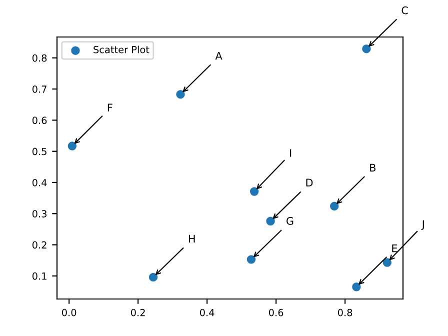  Describe the element at coordinates (137, 312) in the screenshot. I see `x-tick-label: 0.2` at that location.